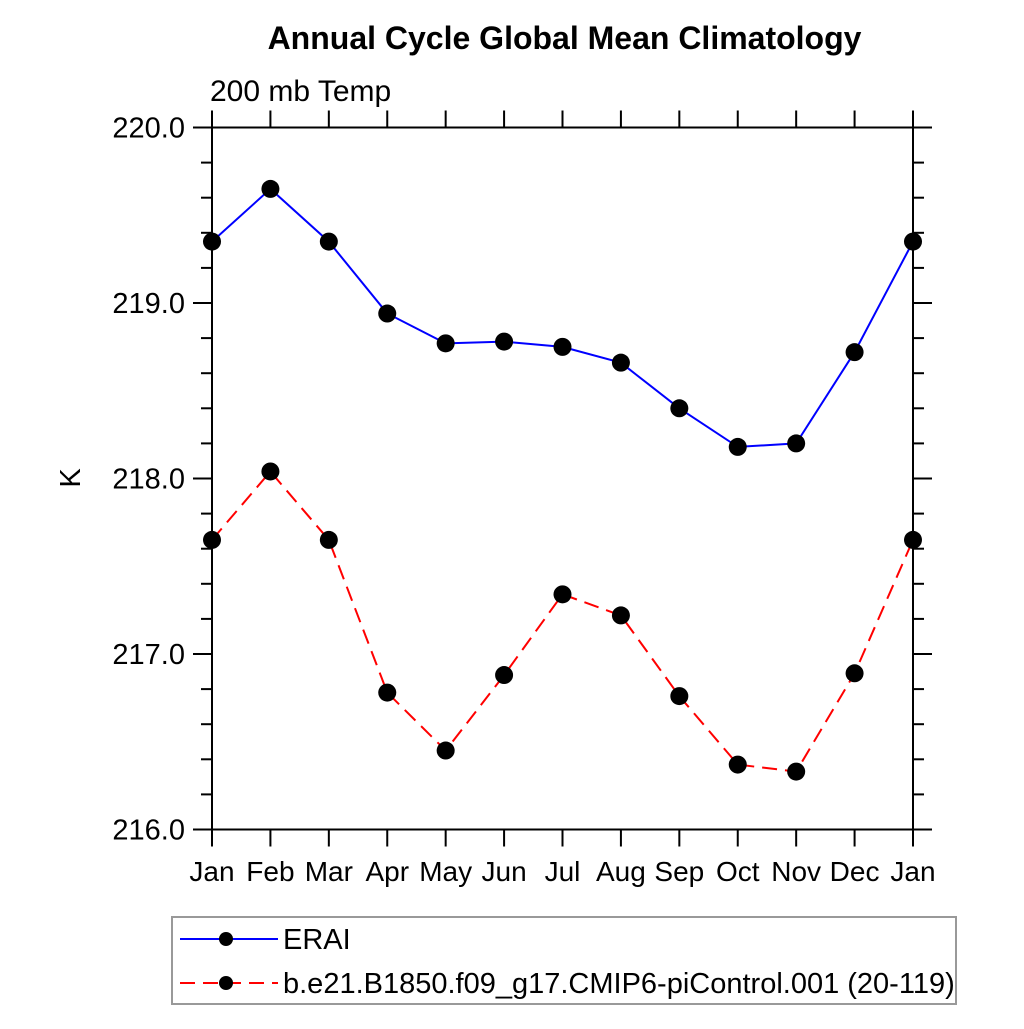 Image resolution: width=1024 pixels, height=1029 pixels. What do you see at coordinates (265, 940) in the screenshot?
I see `legend-entry-erai: ERAI` at bounding box center [265, 940].